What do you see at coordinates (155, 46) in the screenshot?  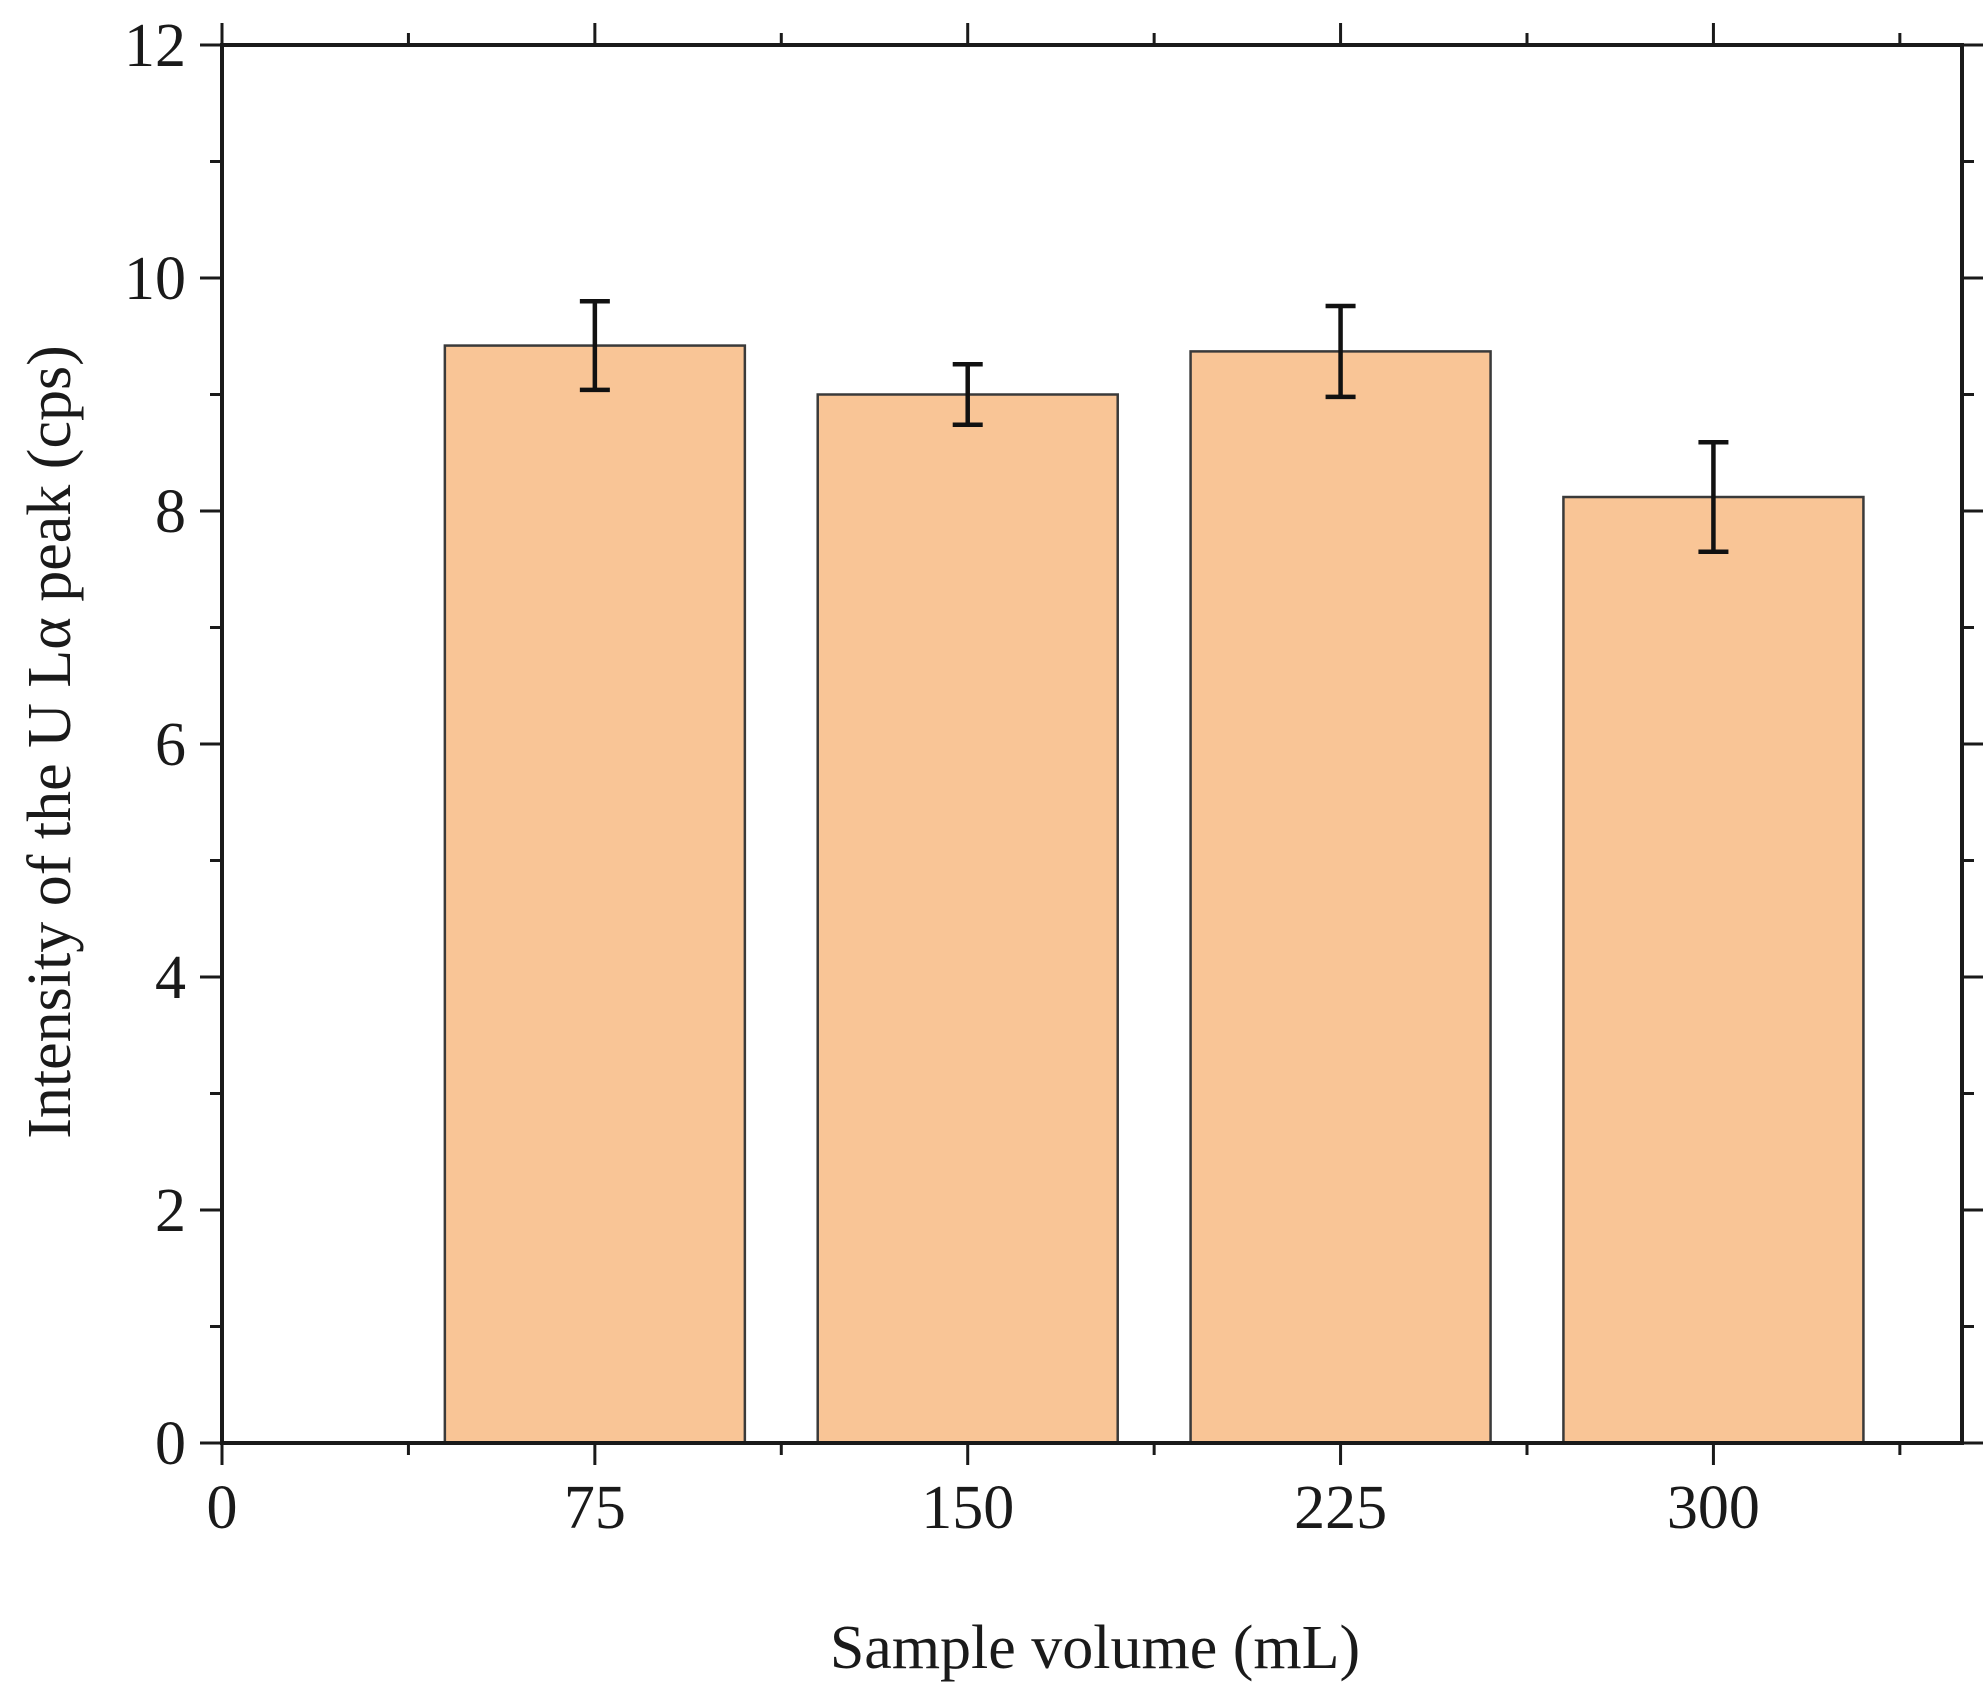 I see `y-tick-label: 12` at bounding box center [155, 46].